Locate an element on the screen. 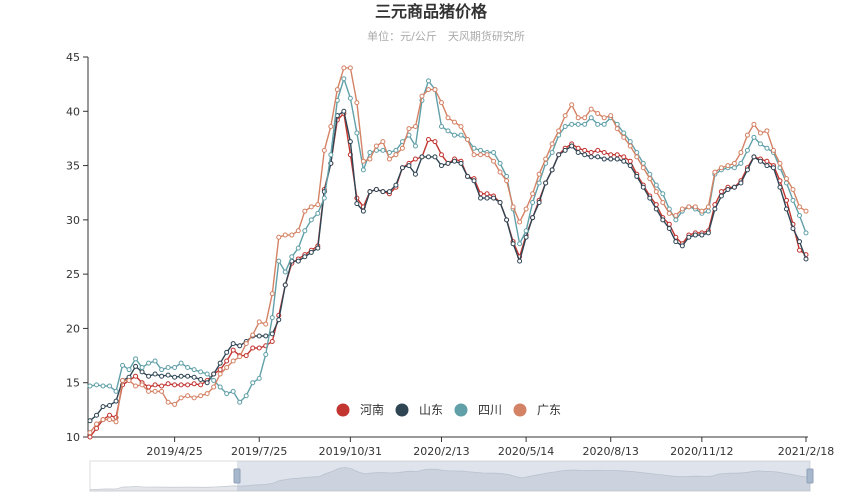  zoom-preview-area is located at coordinates (450, 479).